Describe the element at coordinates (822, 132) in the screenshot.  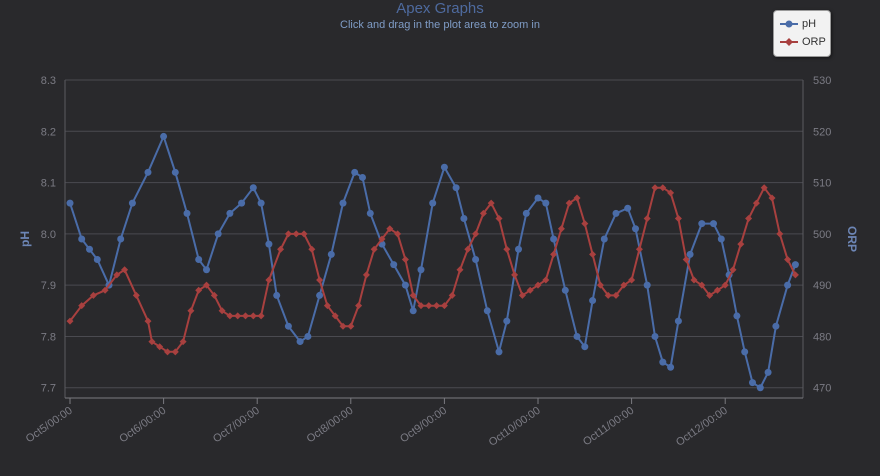
I see `y-right-tick-label: 520` at that location.